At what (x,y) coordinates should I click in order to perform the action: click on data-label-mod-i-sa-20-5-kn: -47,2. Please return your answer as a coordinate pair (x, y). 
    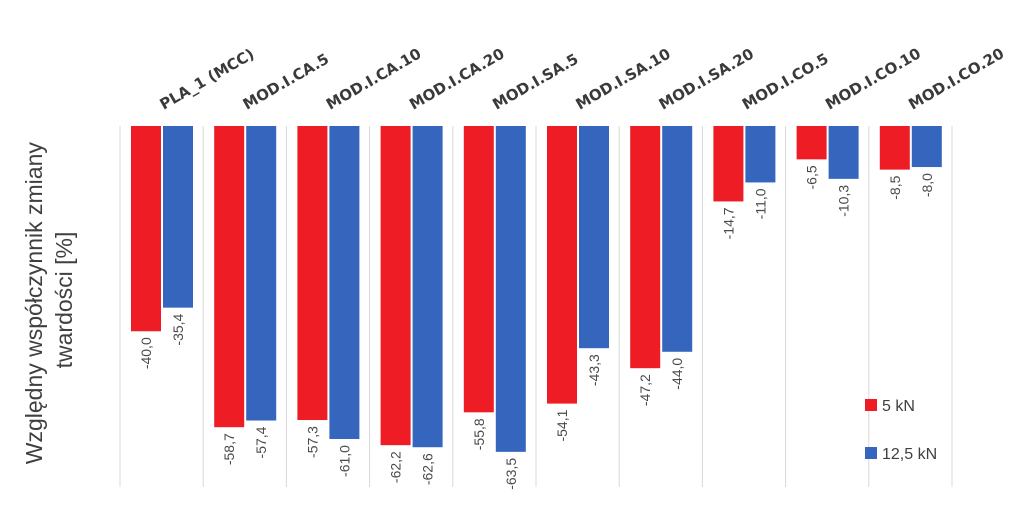
    Looking at the image, I should click on (645, 390).